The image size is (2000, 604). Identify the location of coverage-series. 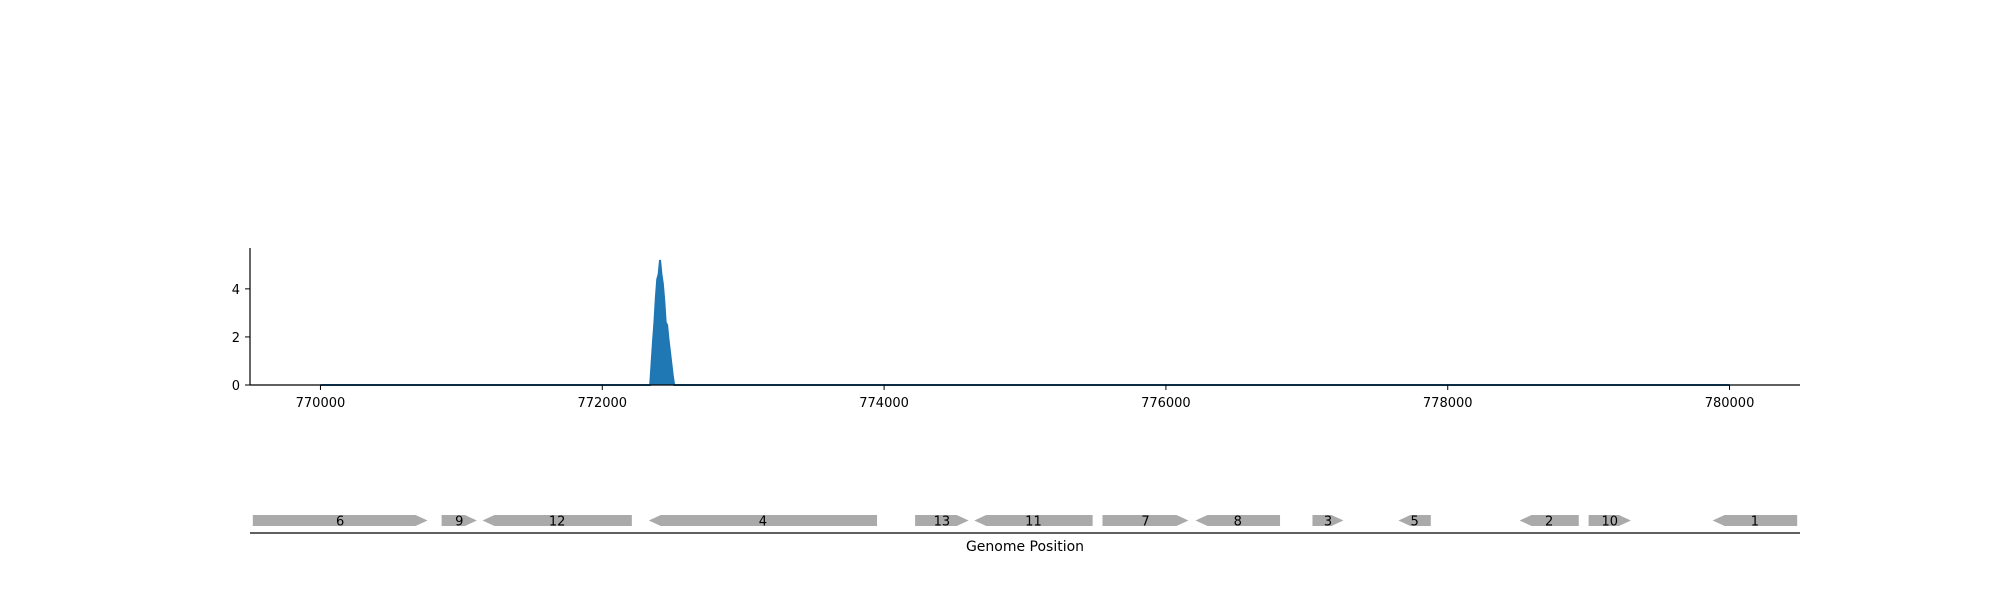
(1025, 322).